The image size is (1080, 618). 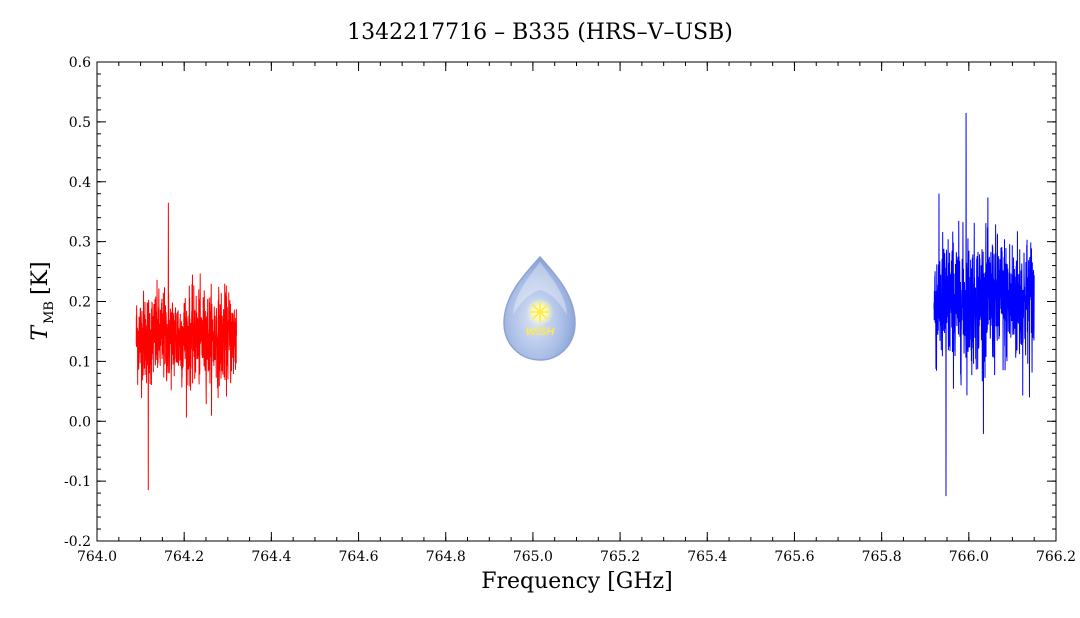 What do you see at coordinates (620, 557) in the screenshot?
I see `x-tick-label: 765.2` at bounding box center [620, 557].